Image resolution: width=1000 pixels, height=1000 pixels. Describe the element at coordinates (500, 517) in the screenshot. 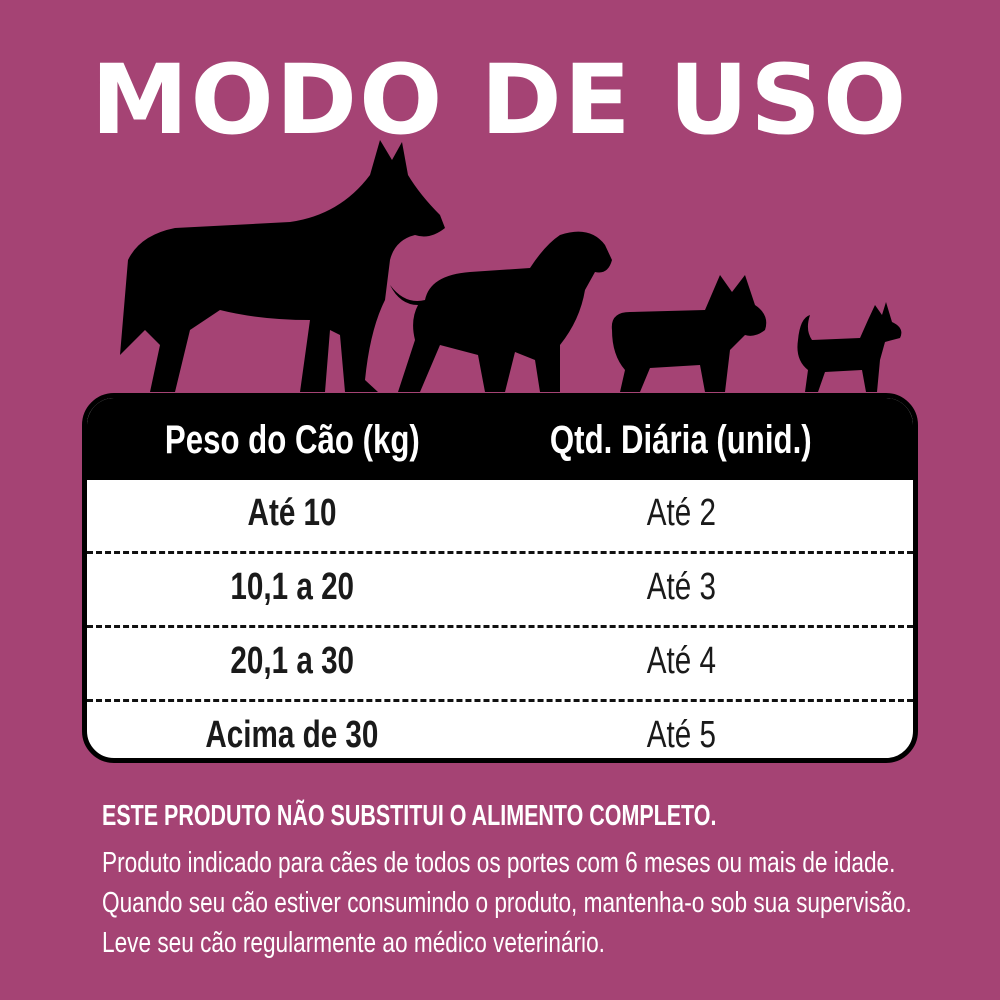

I see `table-row: Até 10 Até 2` at that location.